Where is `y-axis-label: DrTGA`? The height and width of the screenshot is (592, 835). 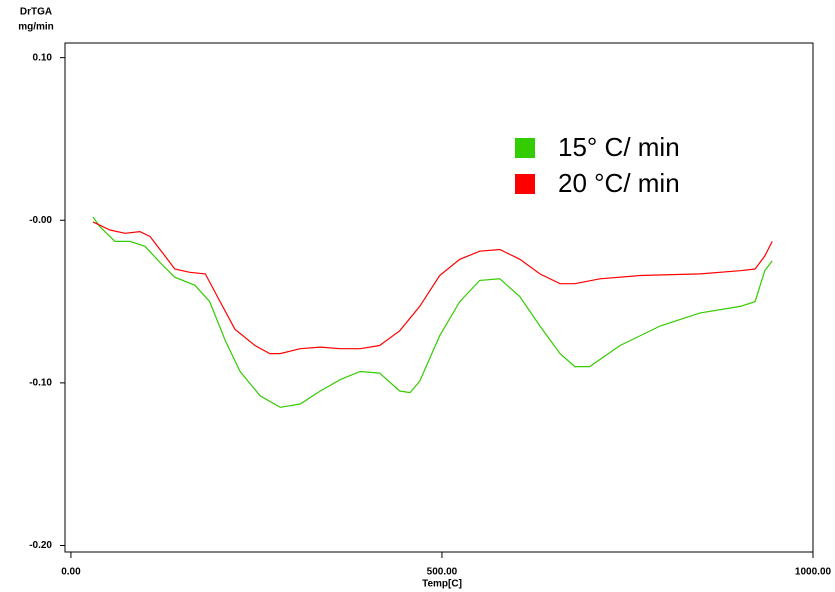 y-axis-label: DrTGA is located at coordinates (36, 12).